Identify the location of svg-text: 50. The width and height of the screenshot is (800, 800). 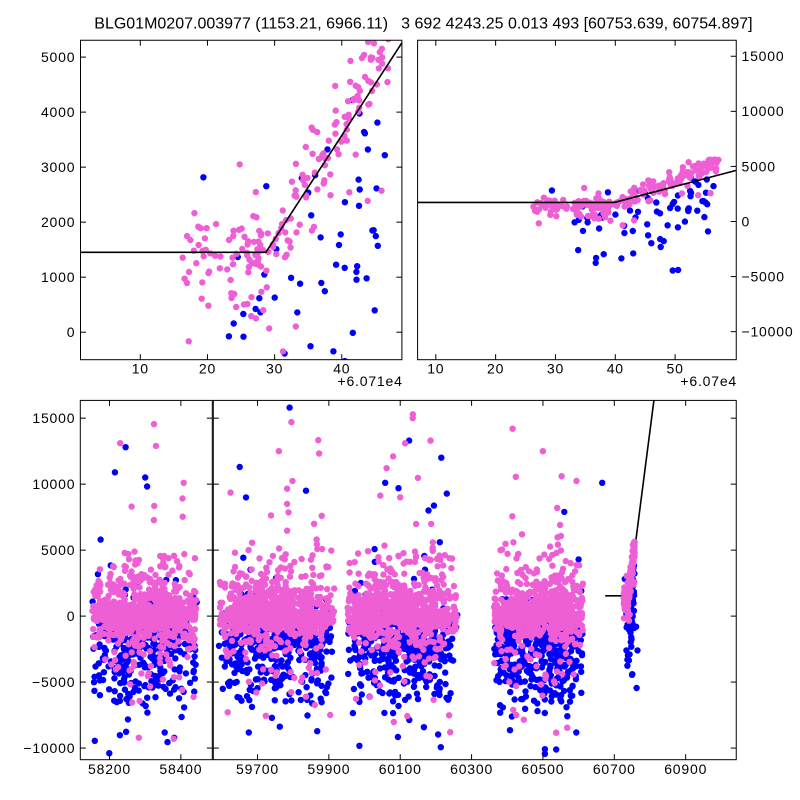
(675, 369).